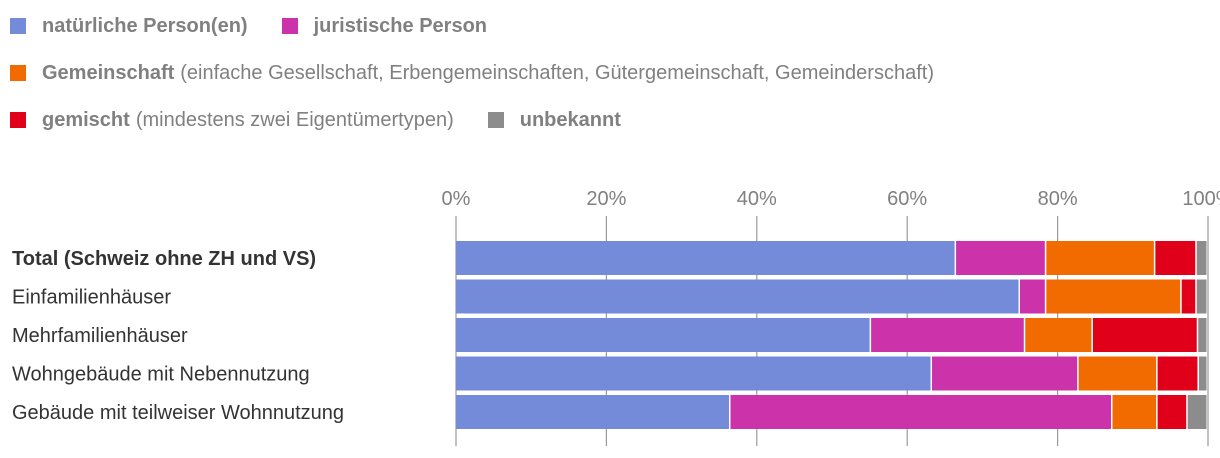  I want to click on x-tick-label: 60%, so click(907, 199).